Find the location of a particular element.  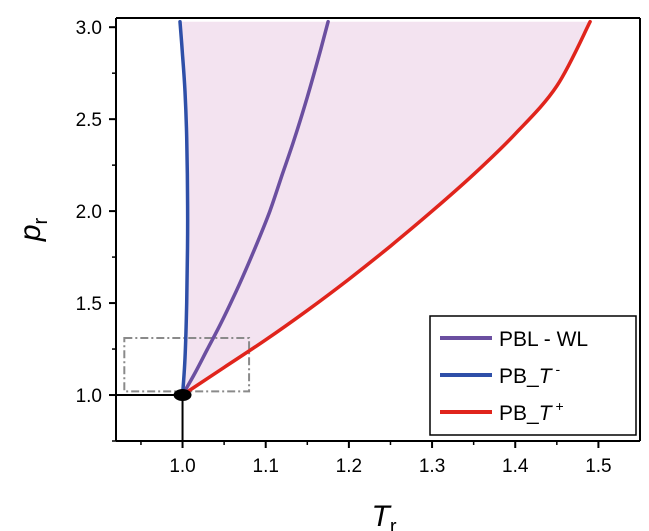

x-tick-label: 1.4 is located at coordinates (515, 466).